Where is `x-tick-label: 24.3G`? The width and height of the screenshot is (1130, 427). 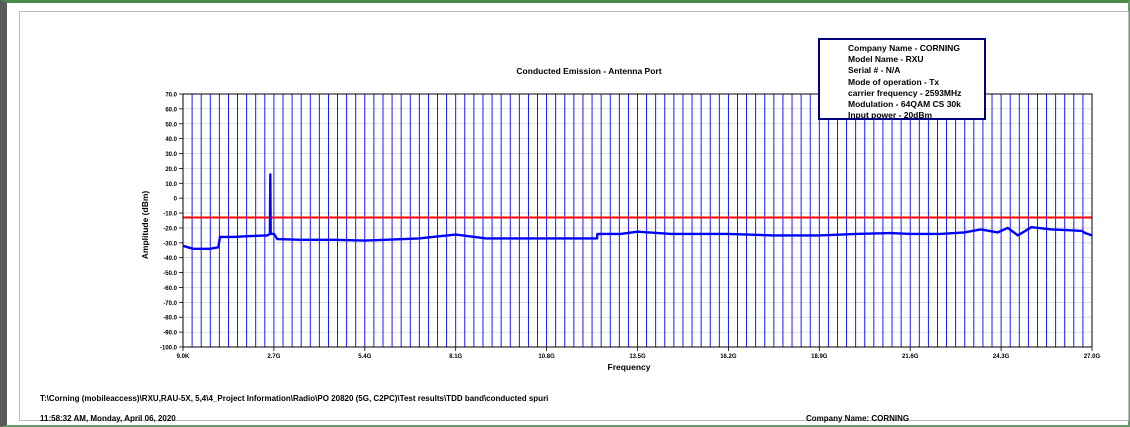 x-tick-label: 24.3G is located at coordinates (1001, 357).